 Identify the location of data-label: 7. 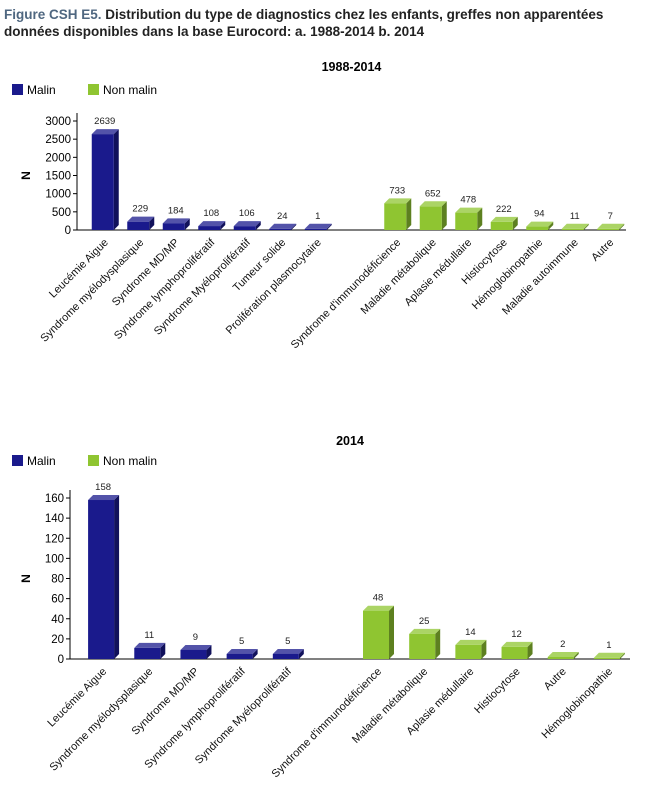
(610, 216).